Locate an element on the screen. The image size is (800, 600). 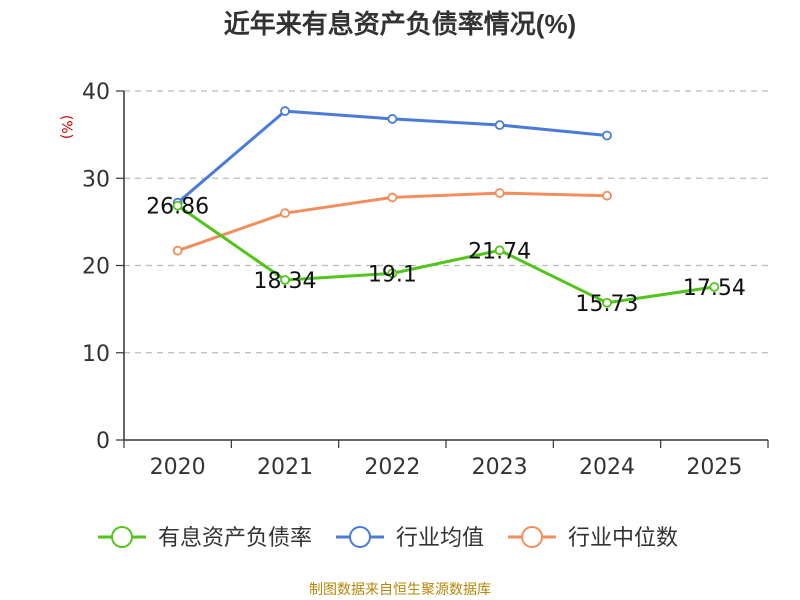
legend-label: 行业中位数 is located at coordinates (623, 538).